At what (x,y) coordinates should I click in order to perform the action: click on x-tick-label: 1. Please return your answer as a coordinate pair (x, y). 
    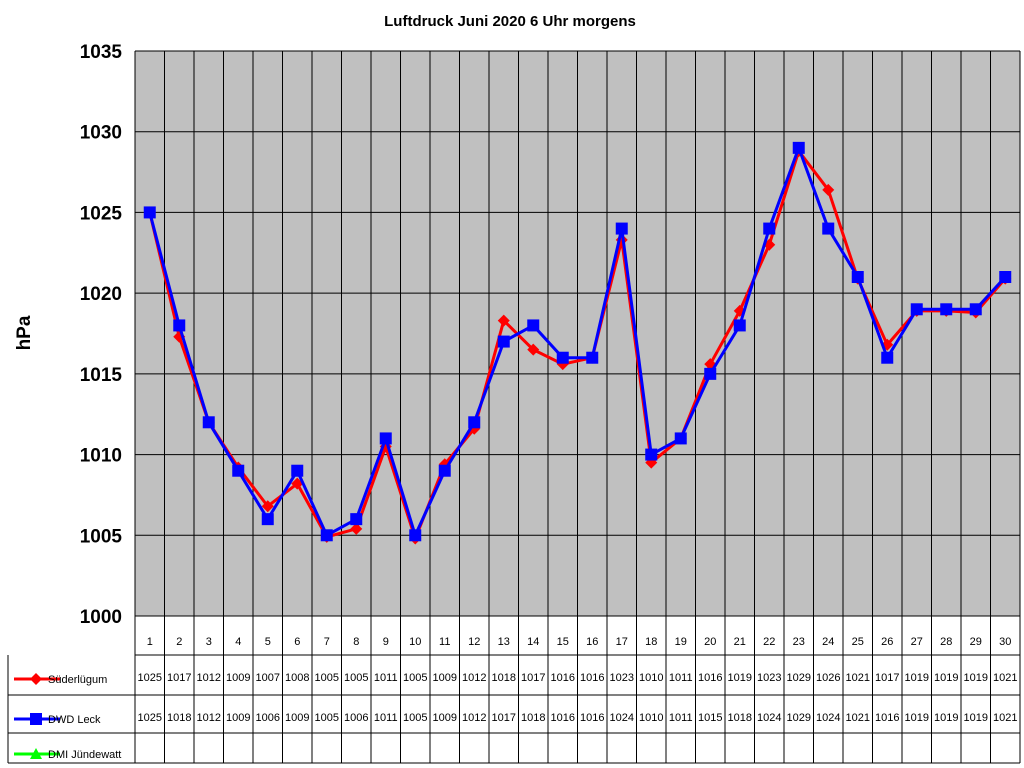
    Looking at the image, I should click on (150, 642).